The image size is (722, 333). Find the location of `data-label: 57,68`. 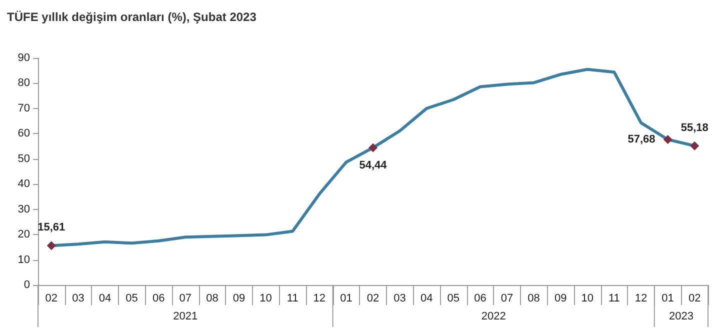

data-label: 57,68 is located at coordinates (642, 140).